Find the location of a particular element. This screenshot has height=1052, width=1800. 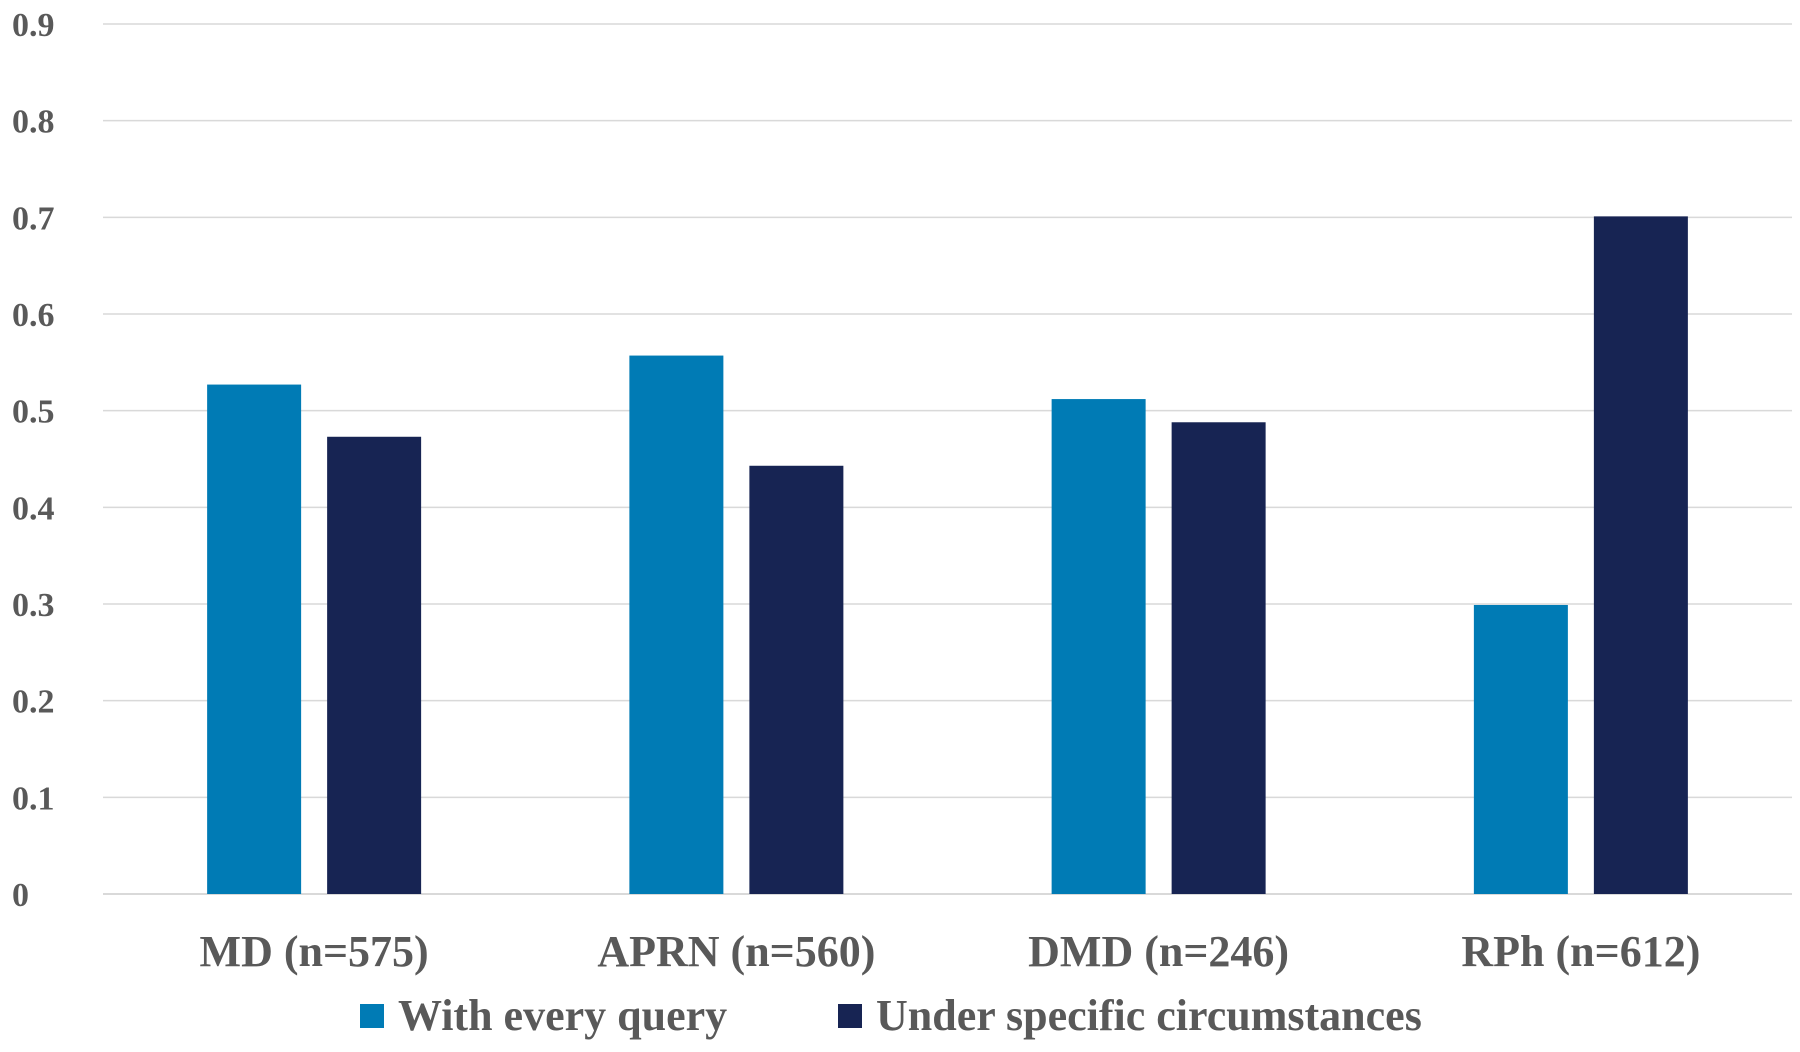

y-tick-label: 0.3 is located at coordinates (33, 605).